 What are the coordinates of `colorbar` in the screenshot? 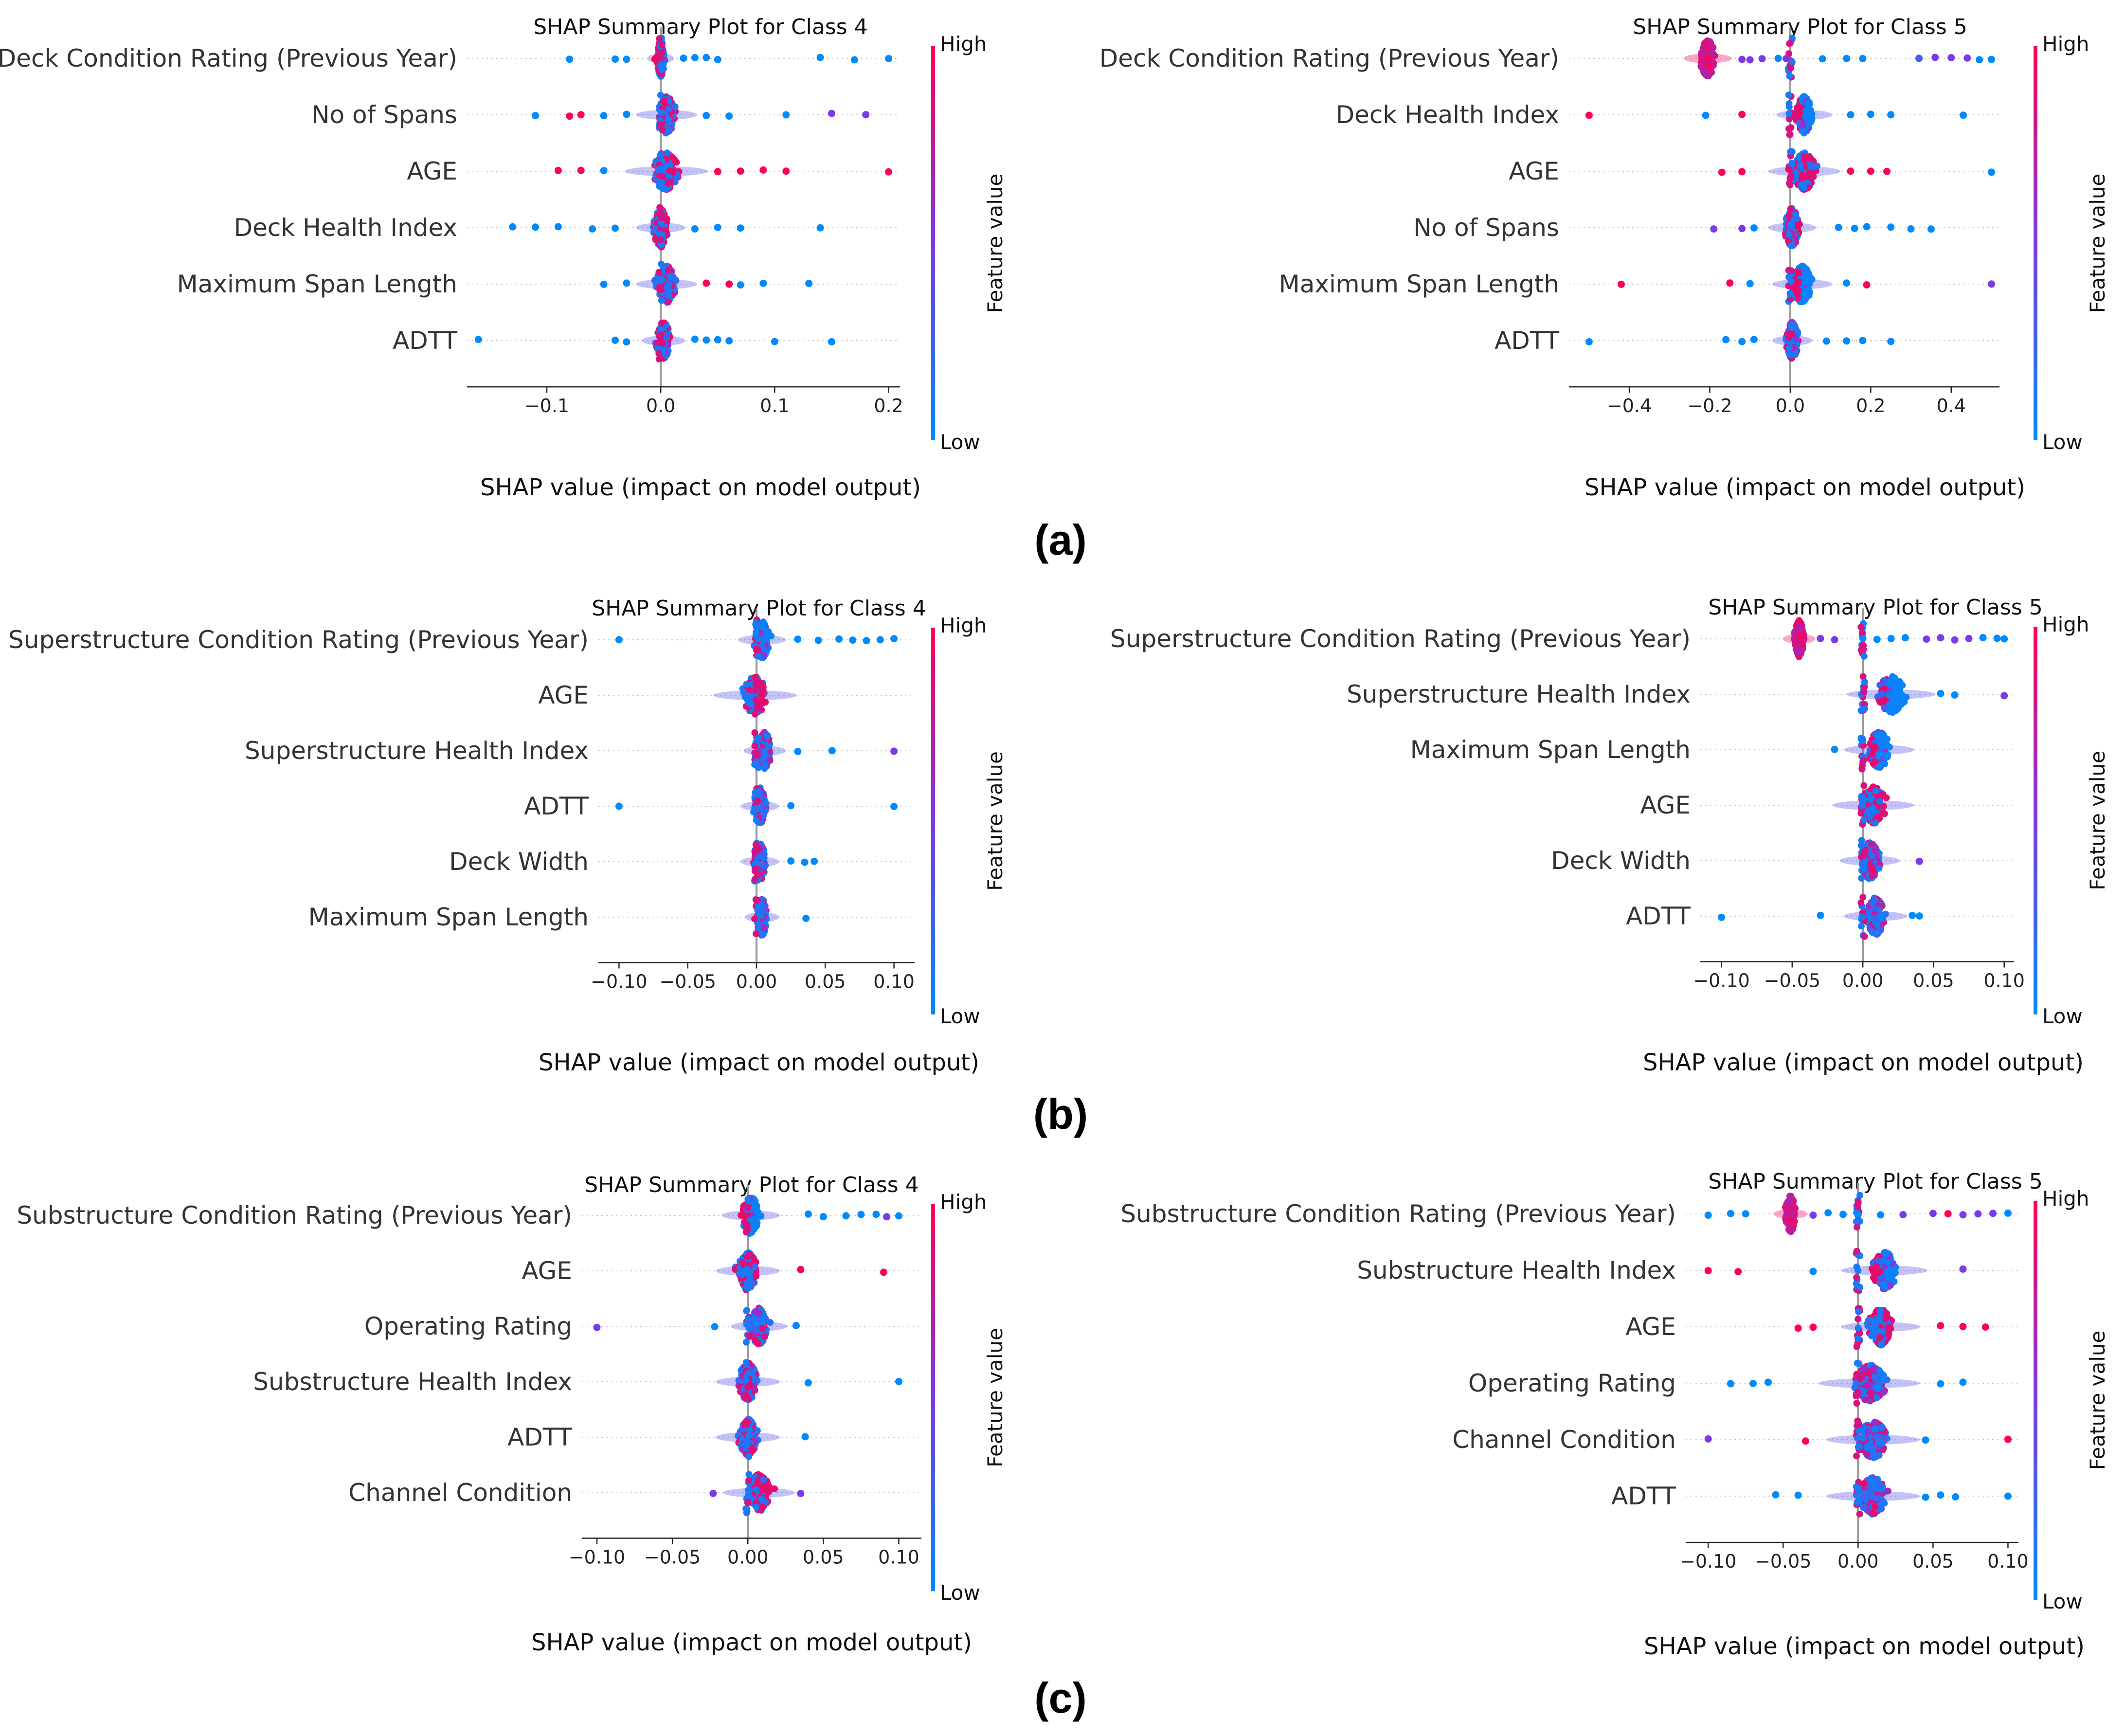 It's located at (2035, 243).